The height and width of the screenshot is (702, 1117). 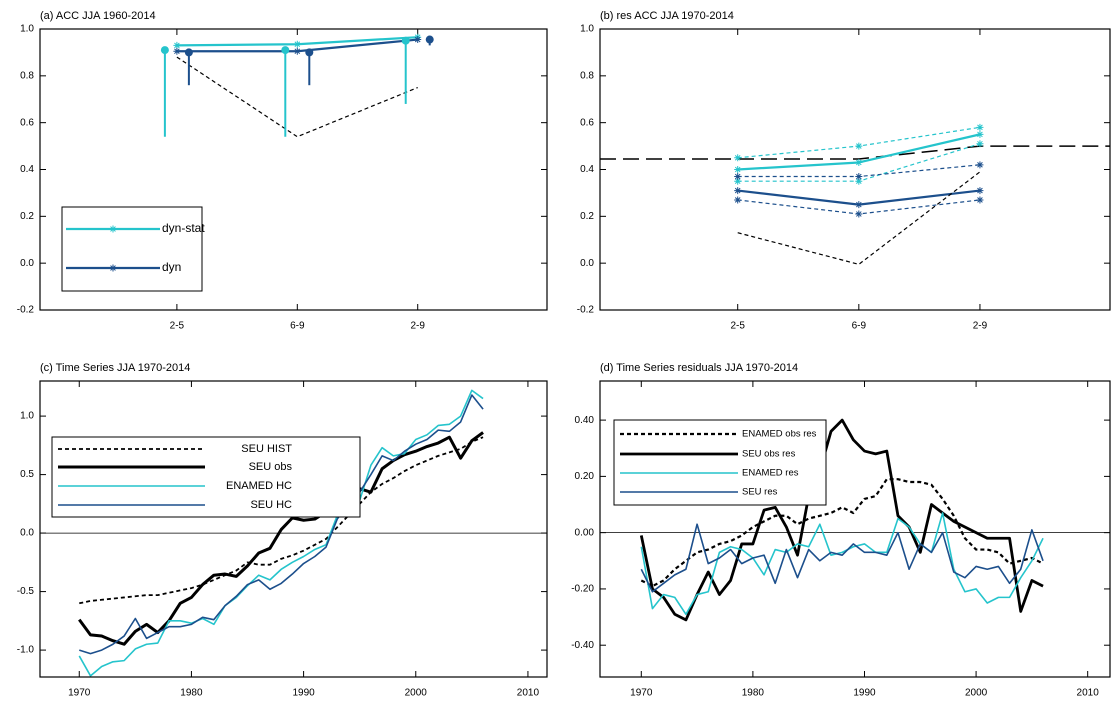 What do you see at coordinates (667, 16) in the screenshot?
I see `panel-title: (b) res ACC JJA 1970-2014` at bounding box center [667, 16].